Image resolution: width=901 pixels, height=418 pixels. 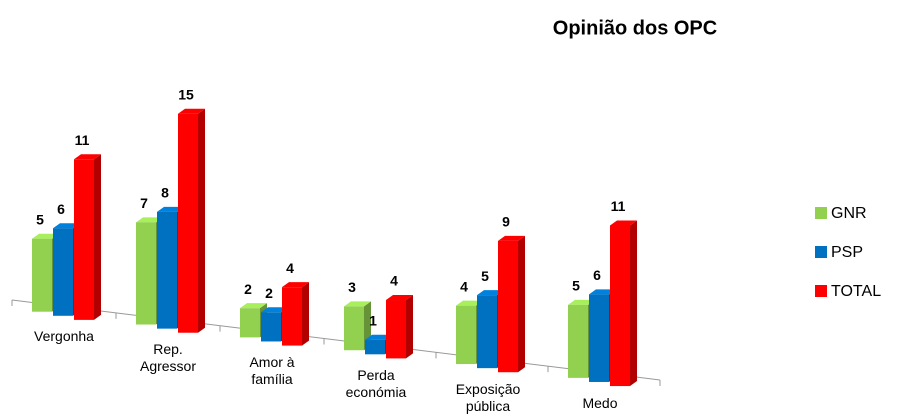 I want to click on value-label: 3, so click(x=352, y=287).